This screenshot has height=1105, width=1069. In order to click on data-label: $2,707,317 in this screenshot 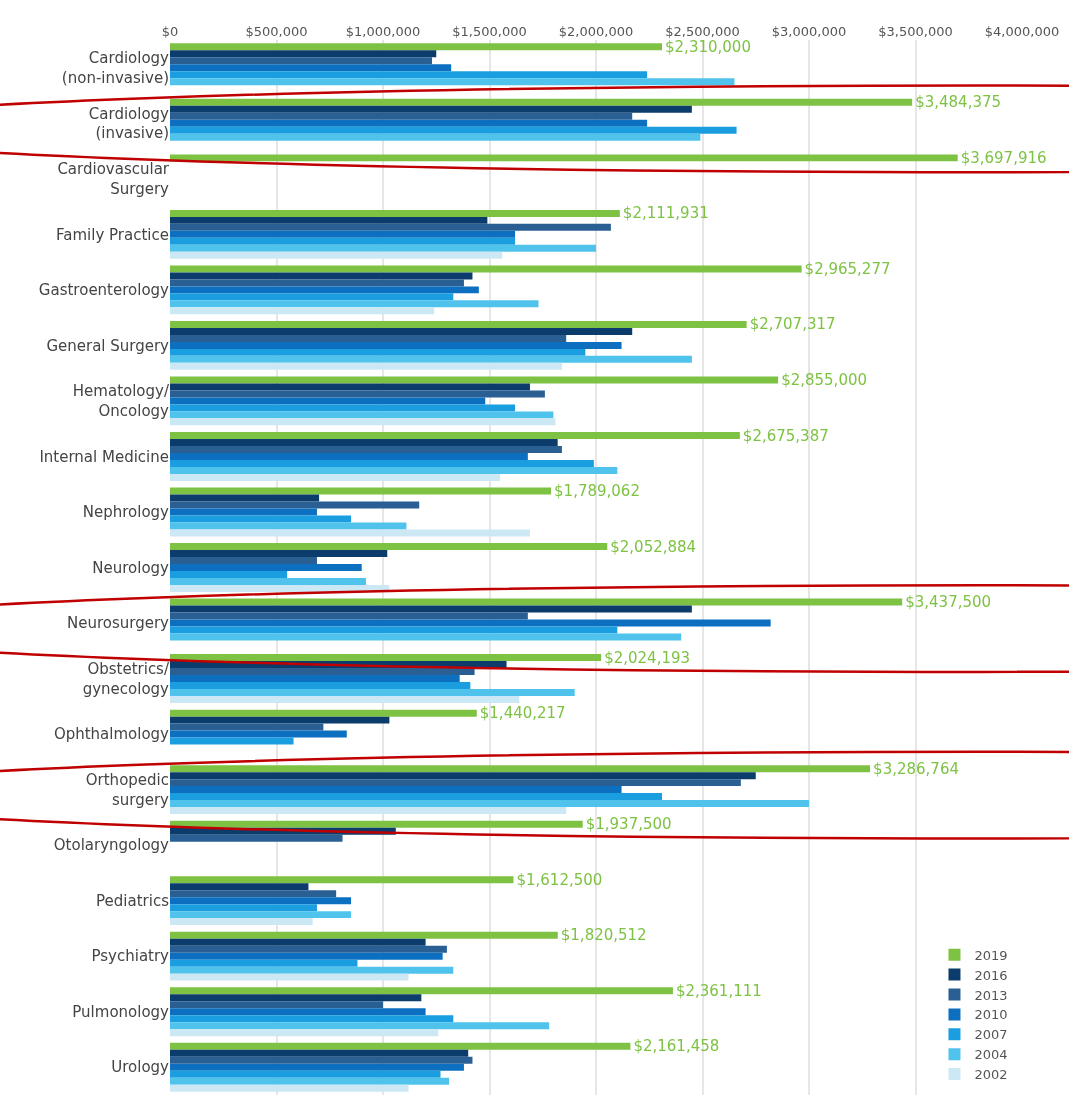, I will do `click(792, 324)`.